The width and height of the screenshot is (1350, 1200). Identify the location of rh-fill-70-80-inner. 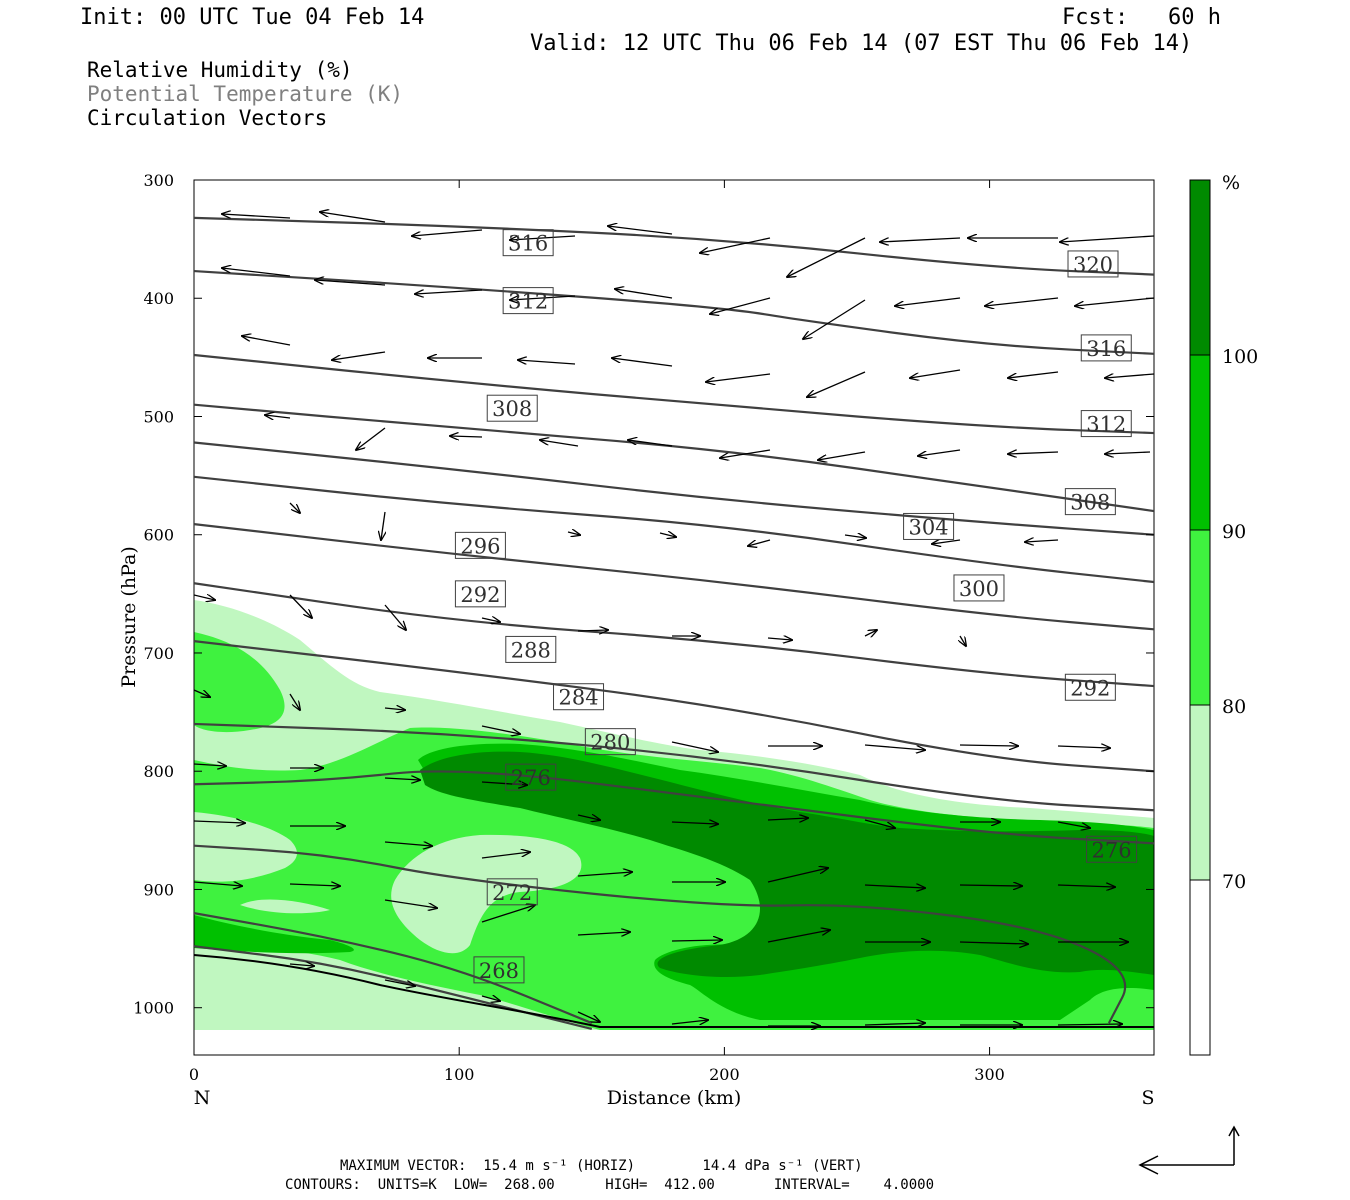
(411, 894).